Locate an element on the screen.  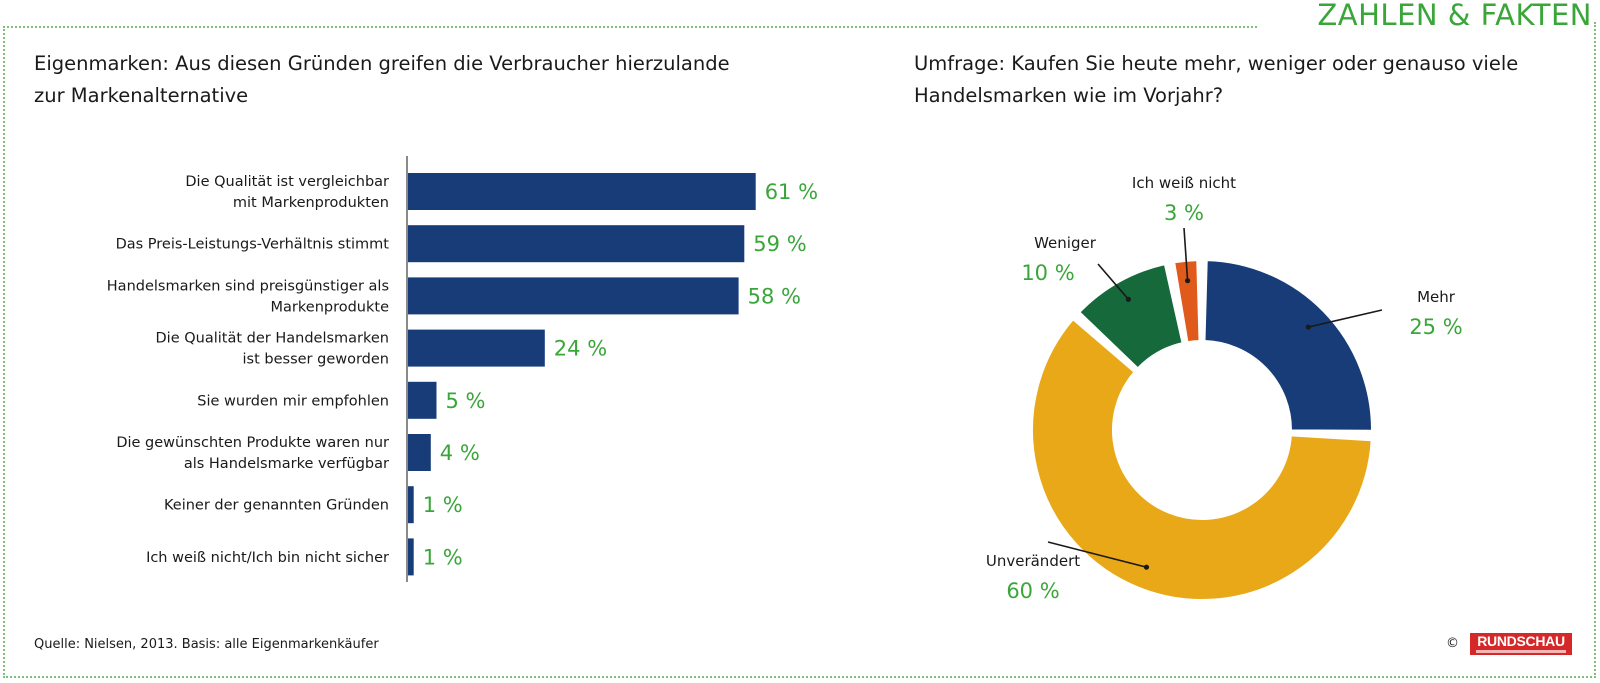
slice-name-label: Ich weiß nicht is located at coordinates (1184, 183).